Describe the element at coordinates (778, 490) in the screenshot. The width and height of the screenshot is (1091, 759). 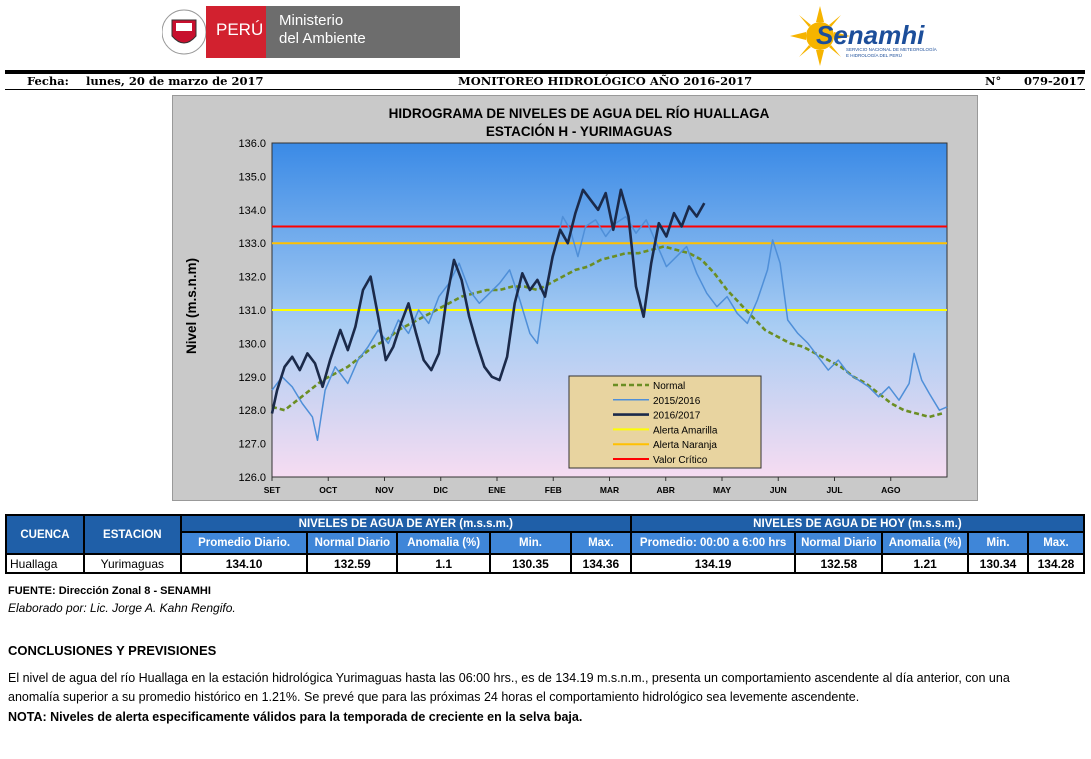
I see `x-tick-label: JUN` at that location.